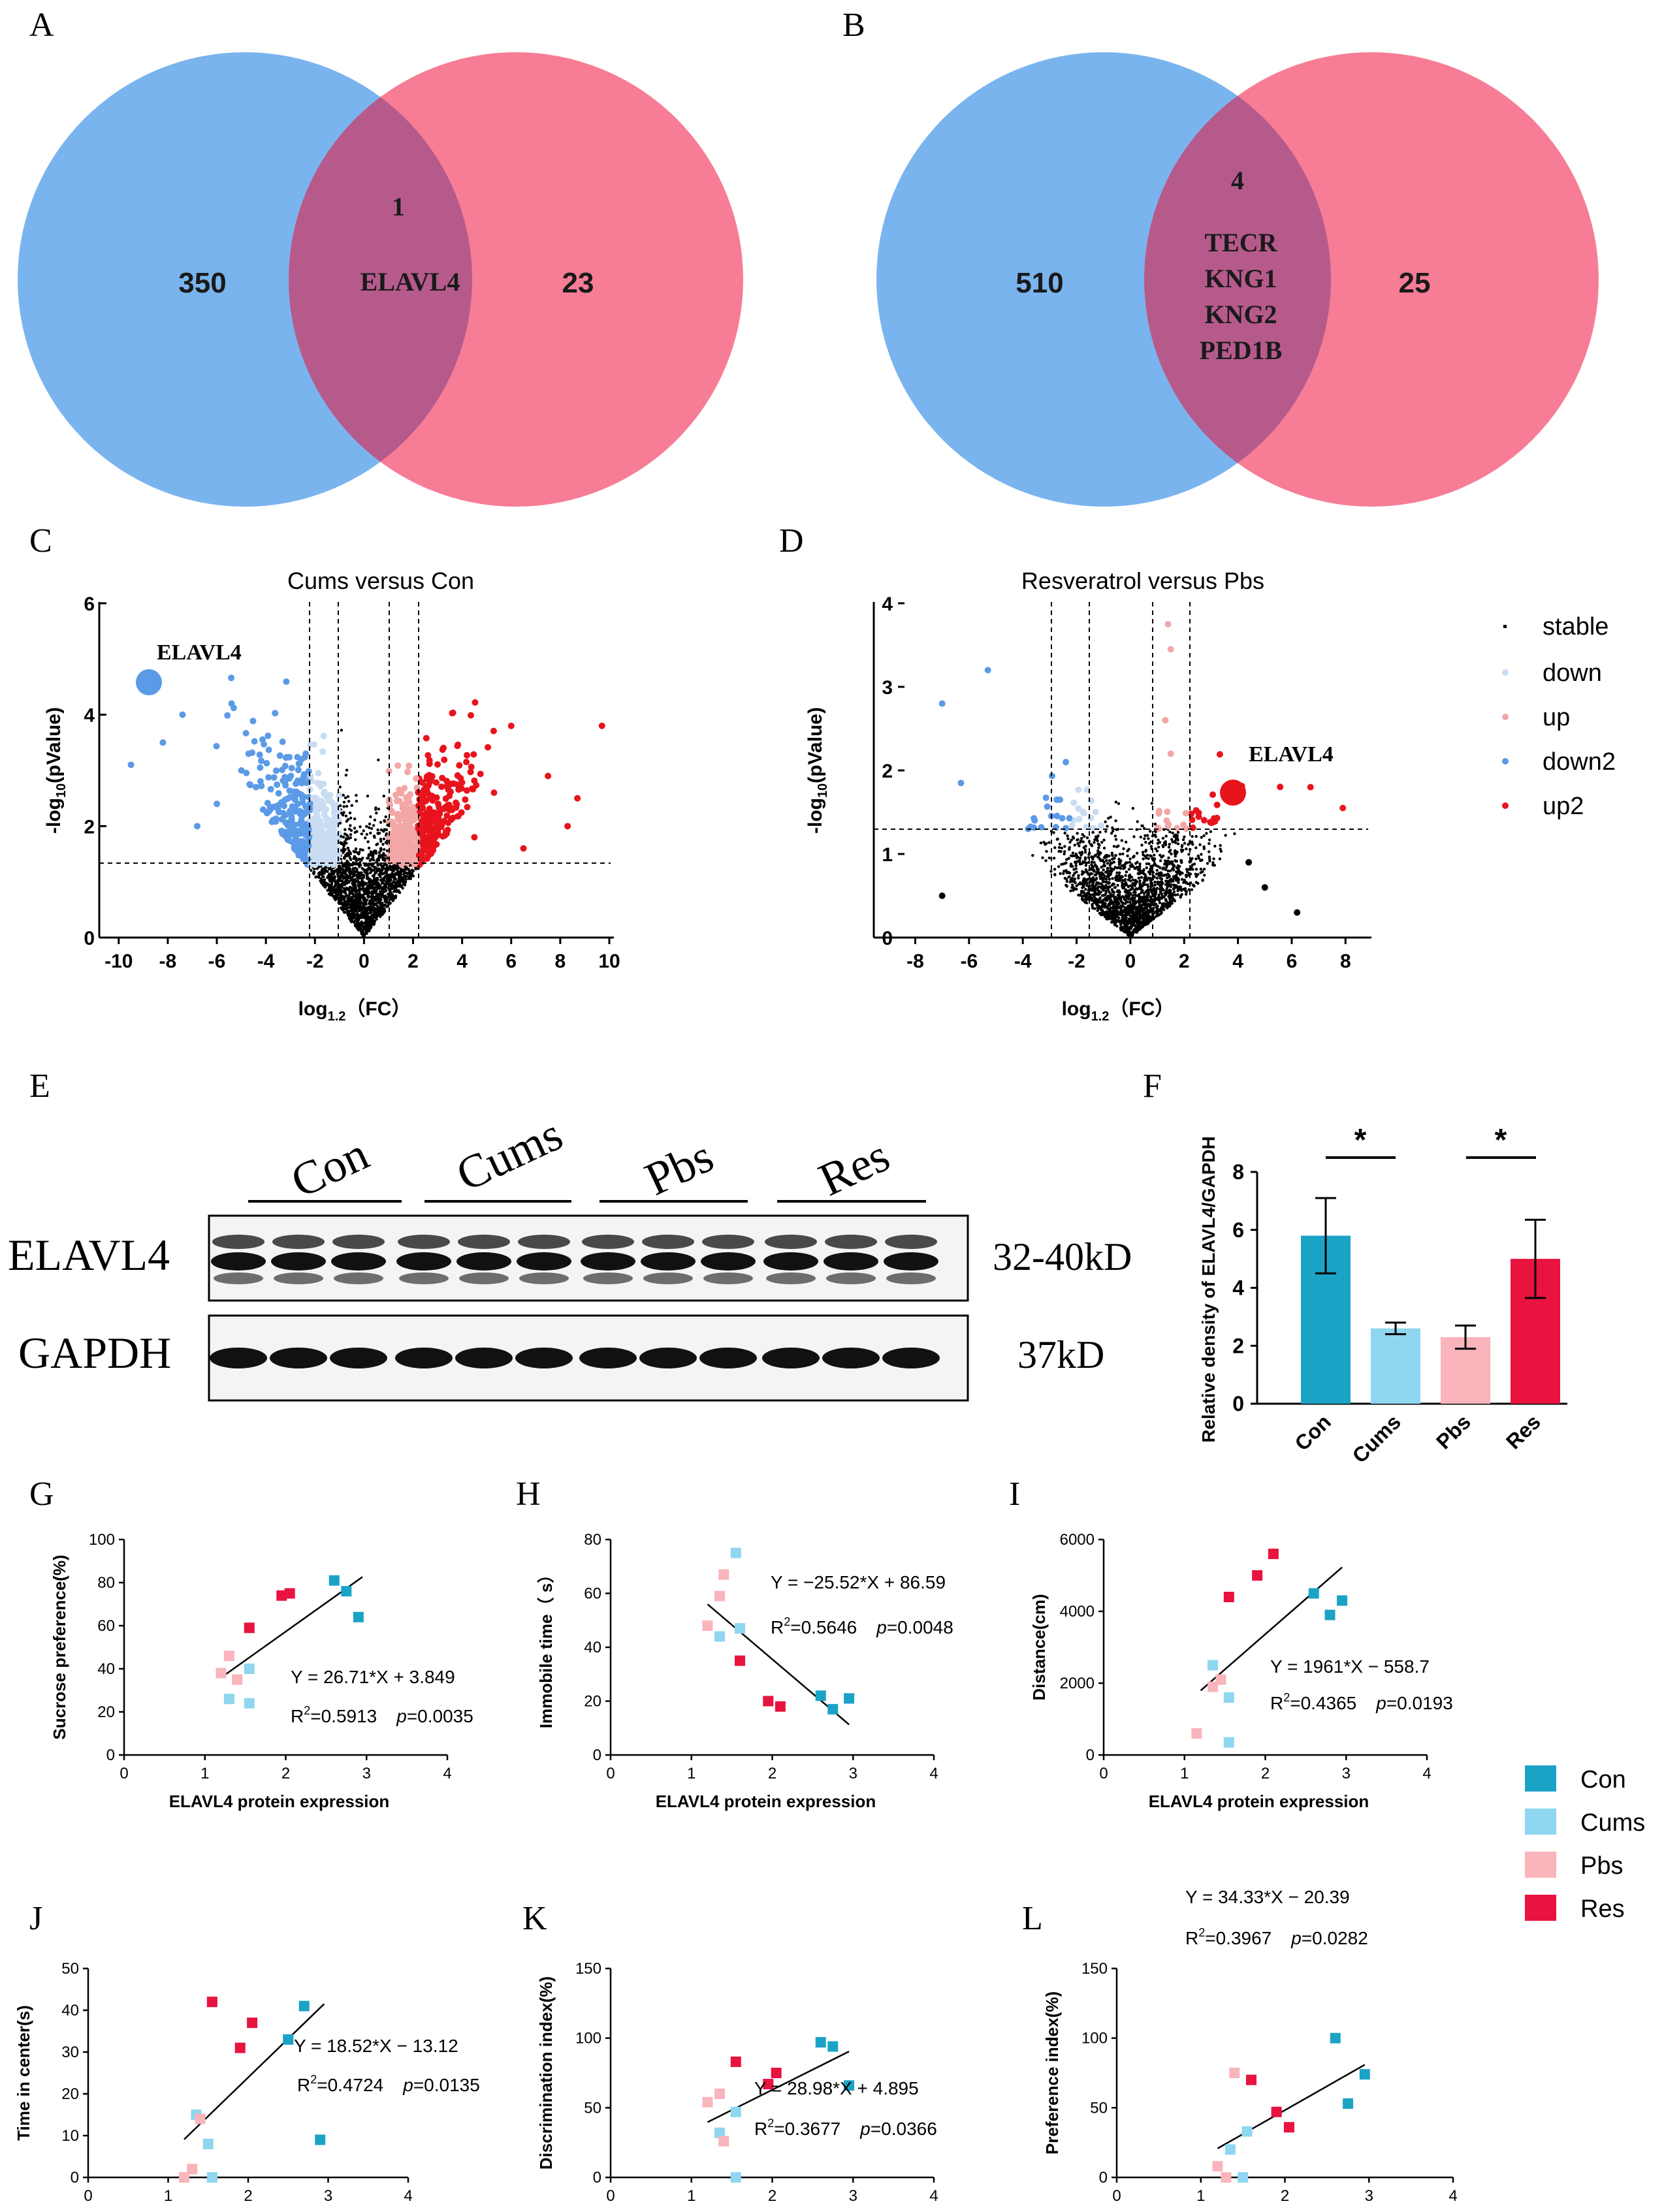 This screenshot has width=1664, height=2212. Describe the element at coordinates (106, 1626) in the screenshot. I see `y-tick-label: 60` at that location.